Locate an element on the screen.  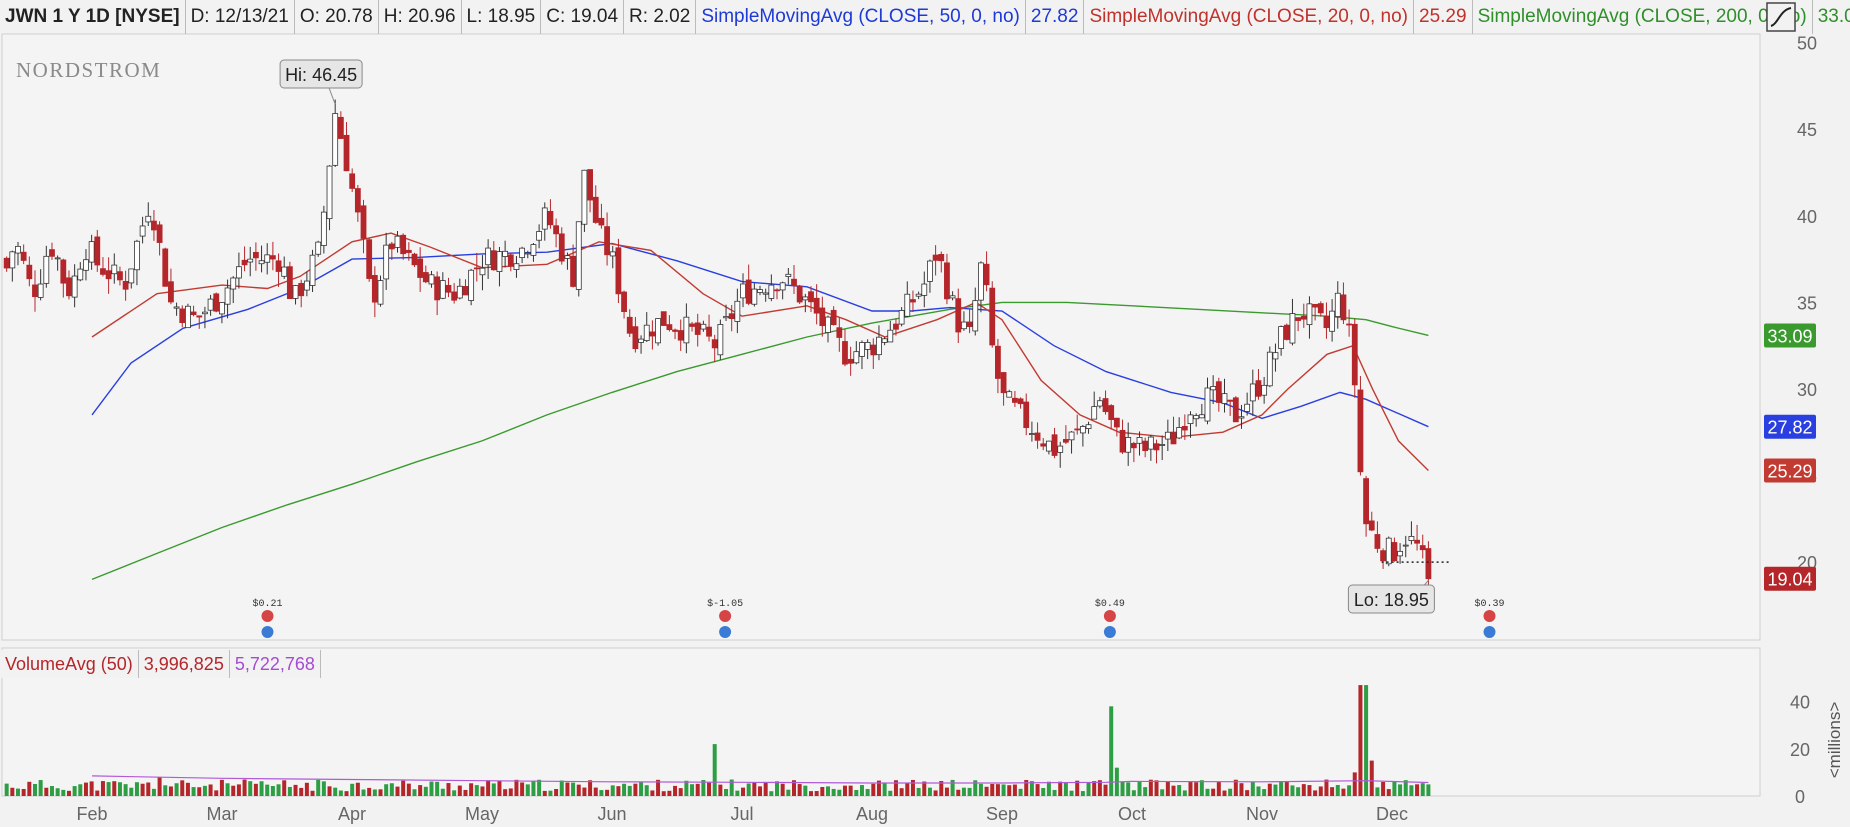
dividend-icon is located at coordinates (1109, 632).